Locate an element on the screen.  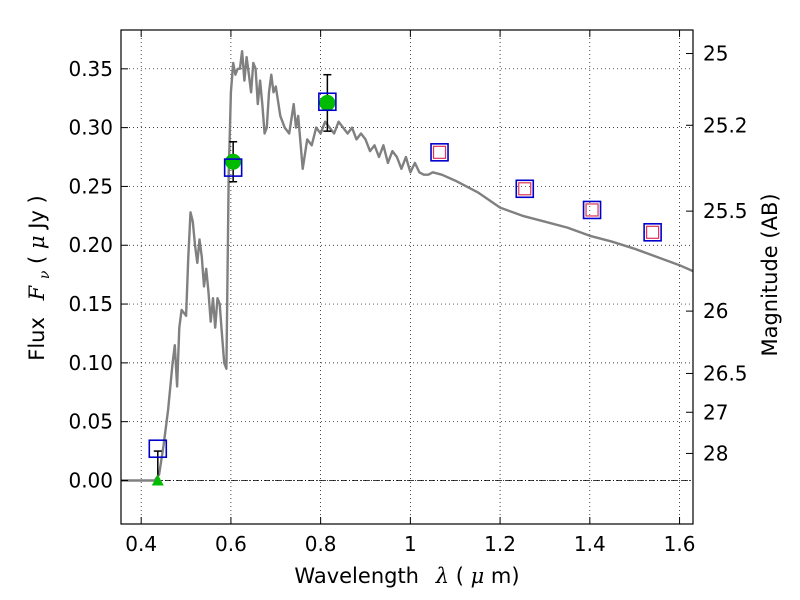
x-tick-label: 1.2 is located at coordinates (500, 544).